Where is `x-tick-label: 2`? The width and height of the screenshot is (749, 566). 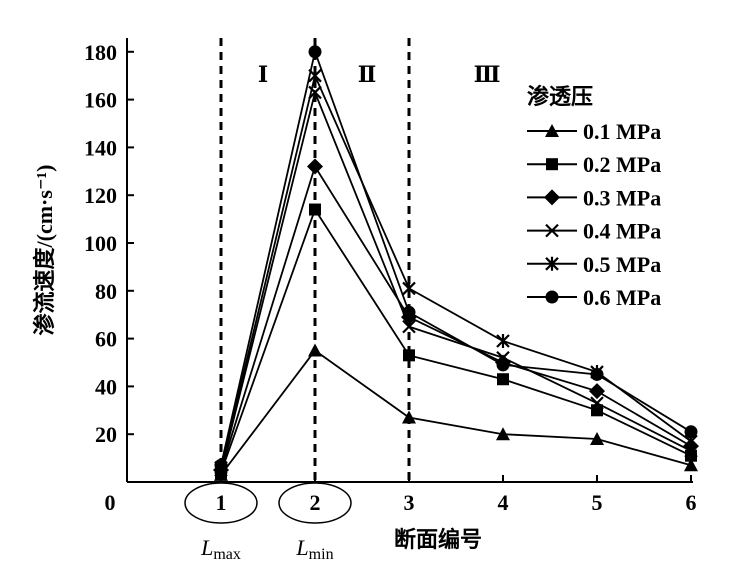 x-tick-label: 2 is located at coordinates (315, 502).